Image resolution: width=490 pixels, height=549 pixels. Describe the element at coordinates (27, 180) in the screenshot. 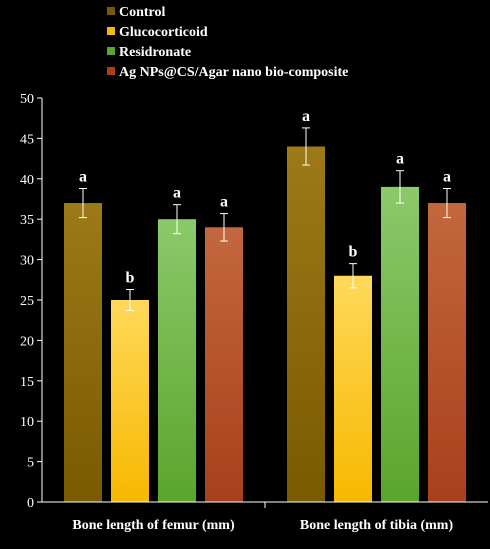

I see `y-tick-label: 40` at that location.